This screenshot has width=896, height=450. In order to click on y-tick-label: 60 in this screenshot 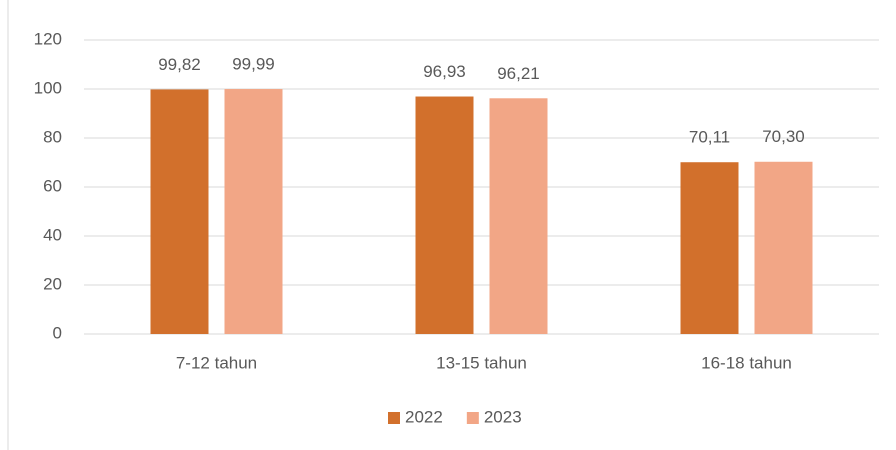, I will do `click(52, 185)`.